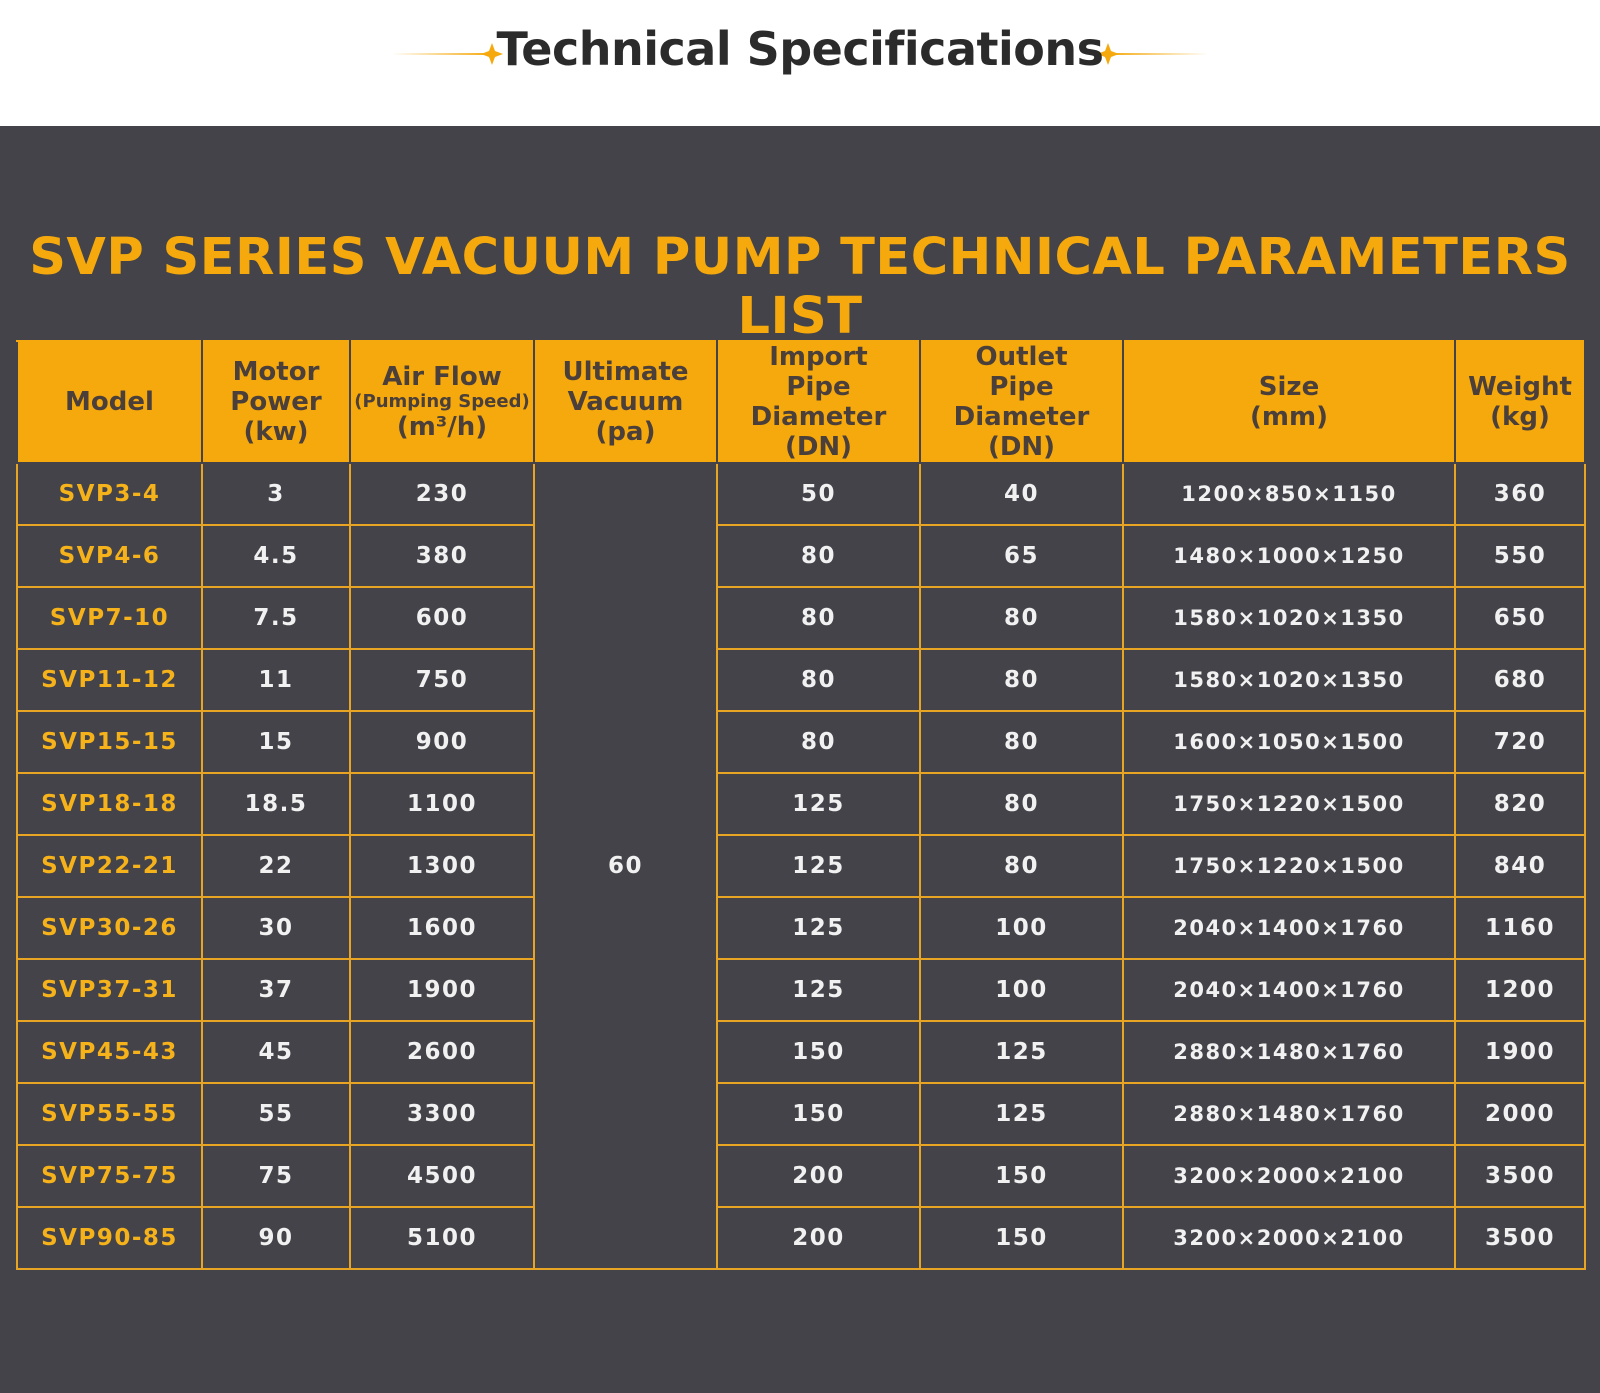  I want to click on size: 2880×1480×1760, so click(1289, 1114).